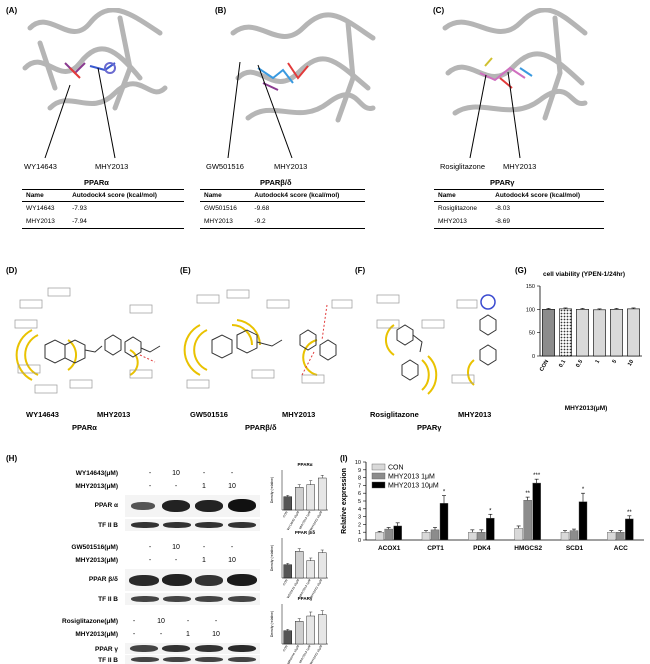  I want to click on x-tick-label: 0.1, so click(562, 364).